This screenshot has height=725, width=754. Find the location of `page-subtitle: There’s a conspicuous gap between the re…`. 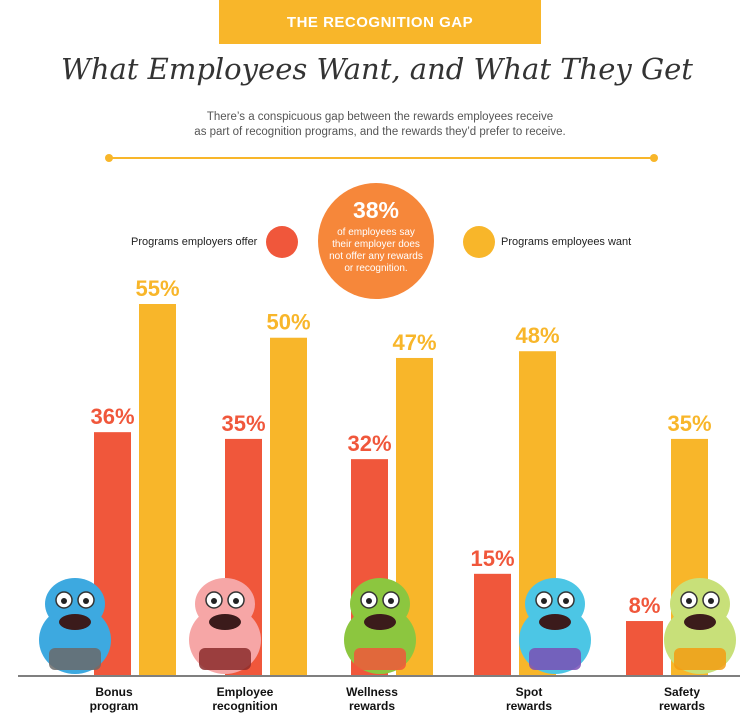

page-subtitle: There’s a conspicuous gap between the re… is located at coordinates (380, 125).